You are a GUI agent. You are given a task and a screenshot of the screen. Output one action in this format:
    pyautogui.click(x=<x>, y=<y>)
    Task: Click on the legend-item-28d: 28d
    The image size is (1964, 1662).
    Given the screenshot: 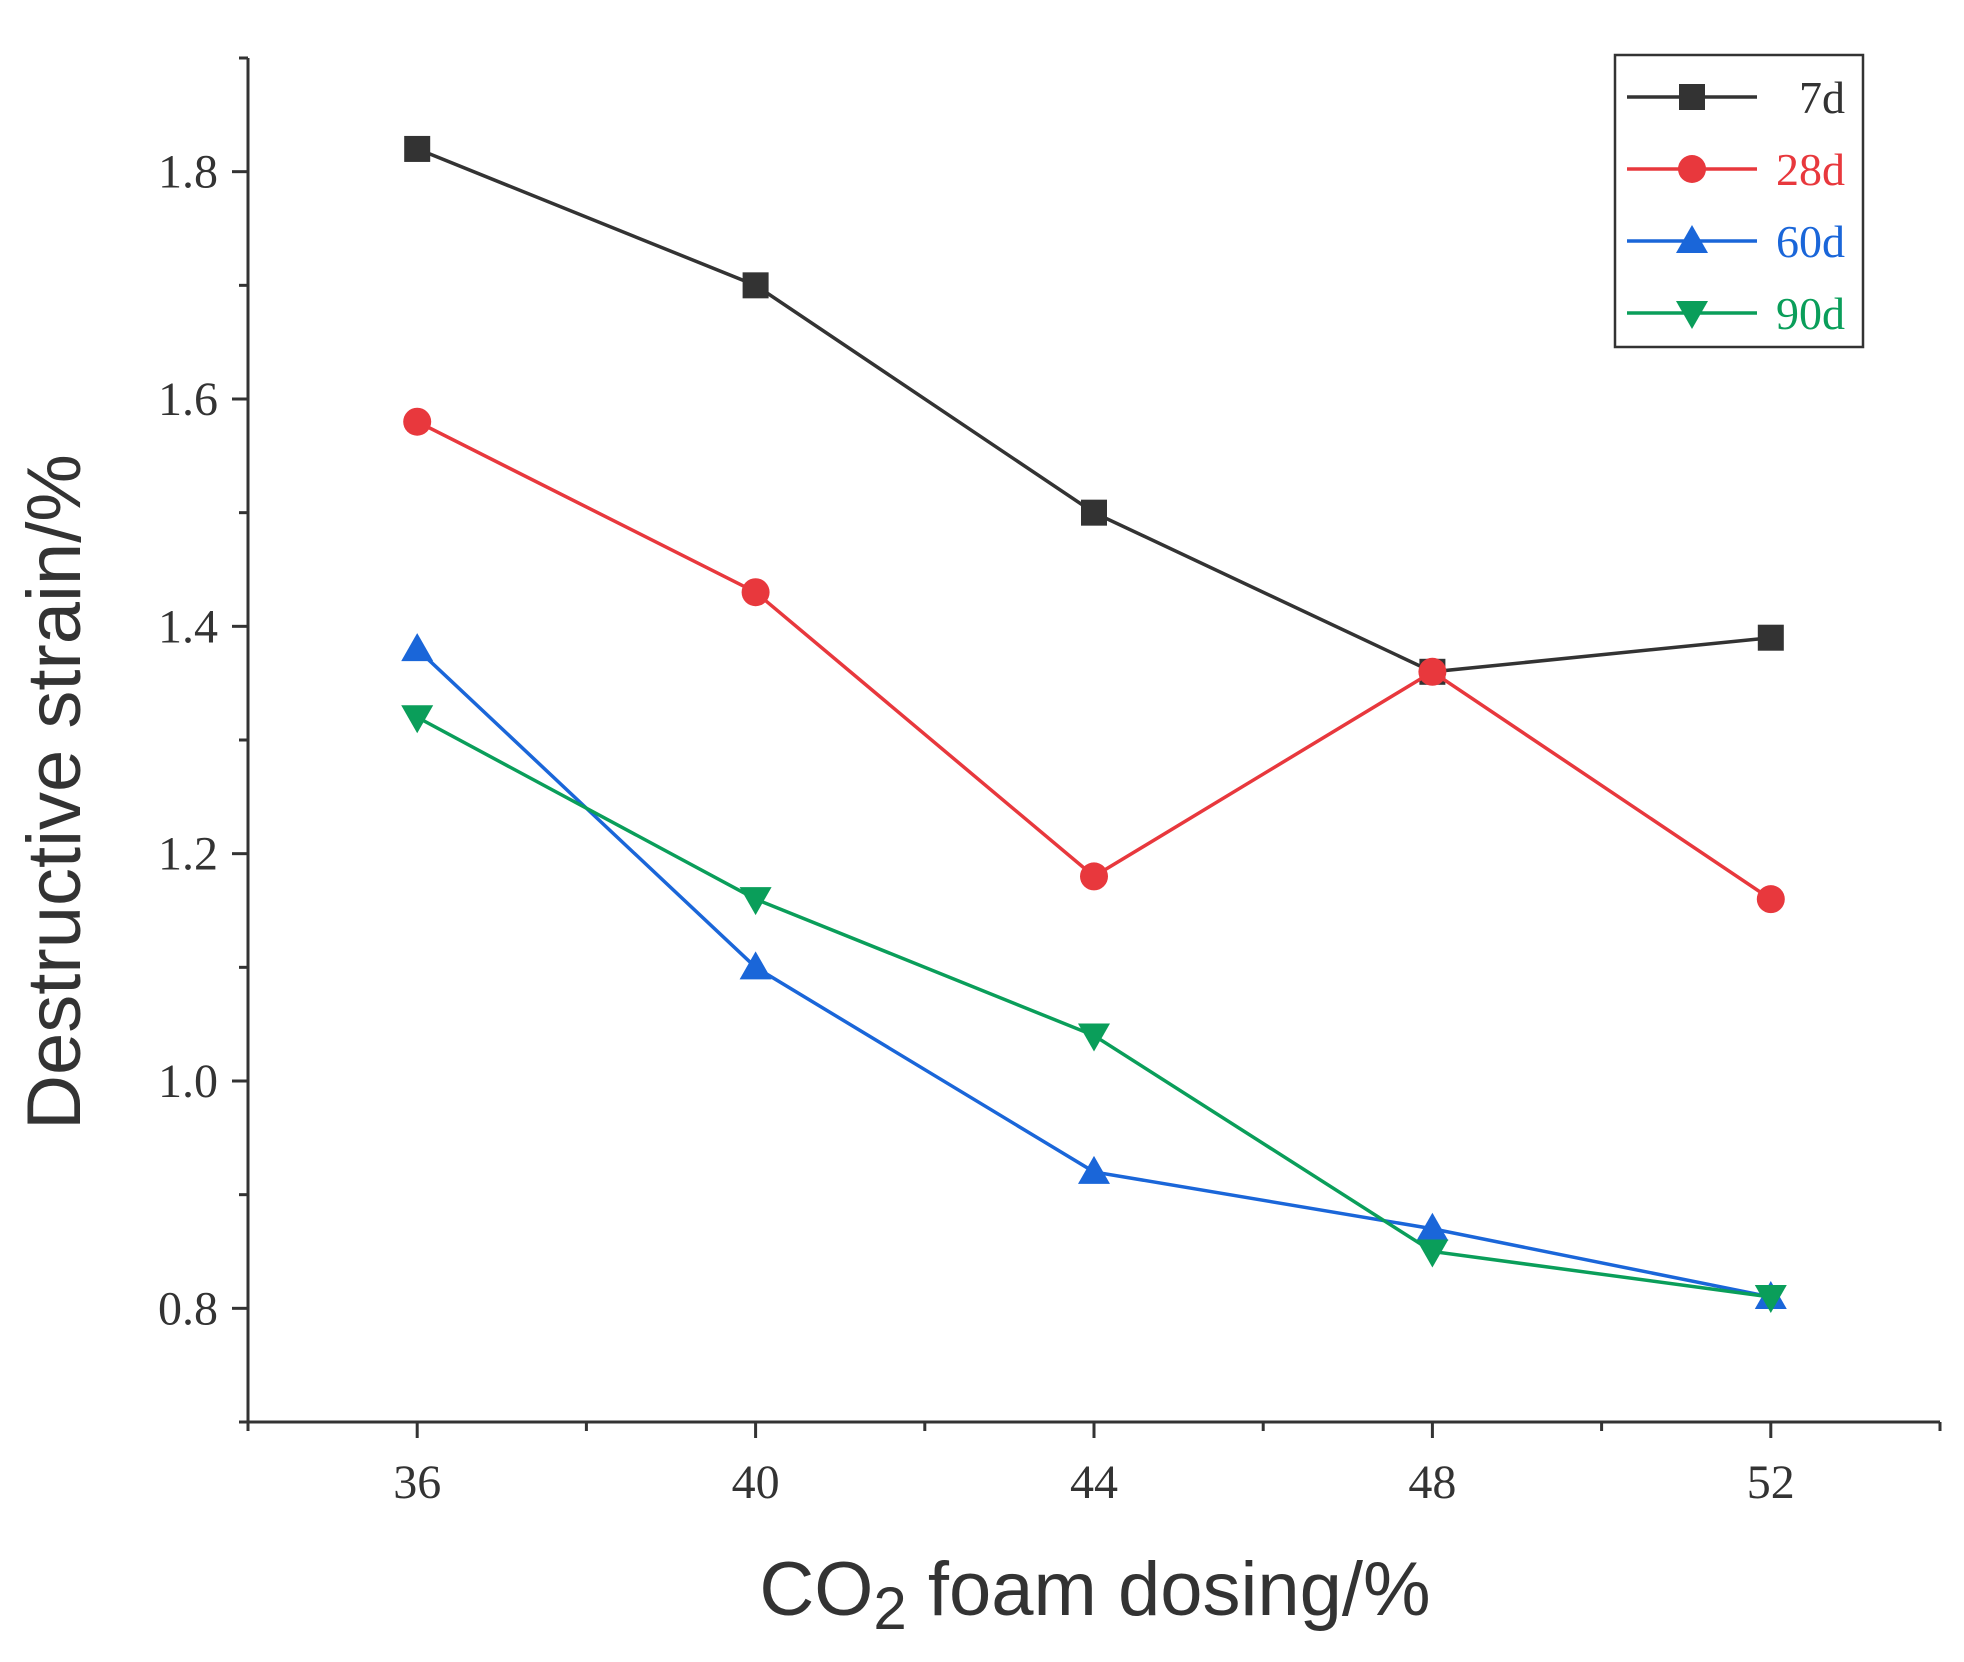 What is the action you would take?
    pyautogui.click(x=1736, y=169)
    